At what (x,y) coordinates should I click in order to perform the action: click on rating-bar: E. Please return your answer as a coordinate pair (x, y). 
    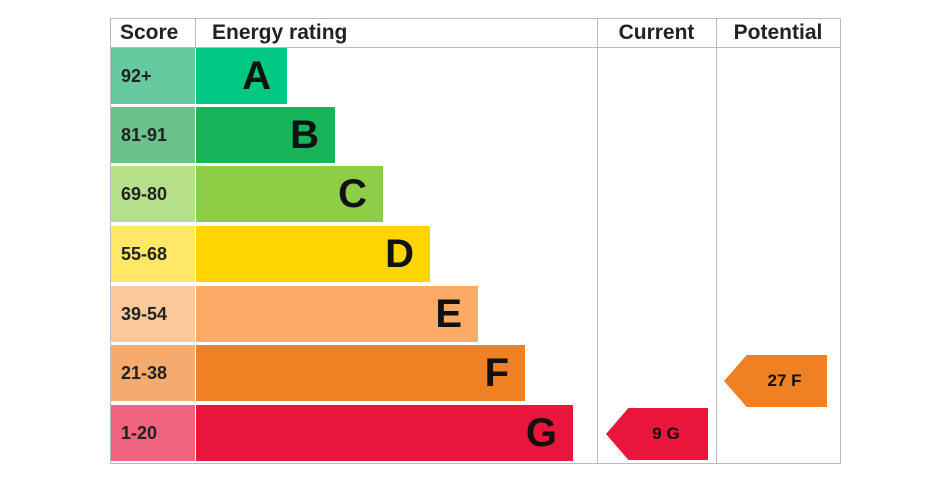
    Looking at the image, I should click on (337, 314).